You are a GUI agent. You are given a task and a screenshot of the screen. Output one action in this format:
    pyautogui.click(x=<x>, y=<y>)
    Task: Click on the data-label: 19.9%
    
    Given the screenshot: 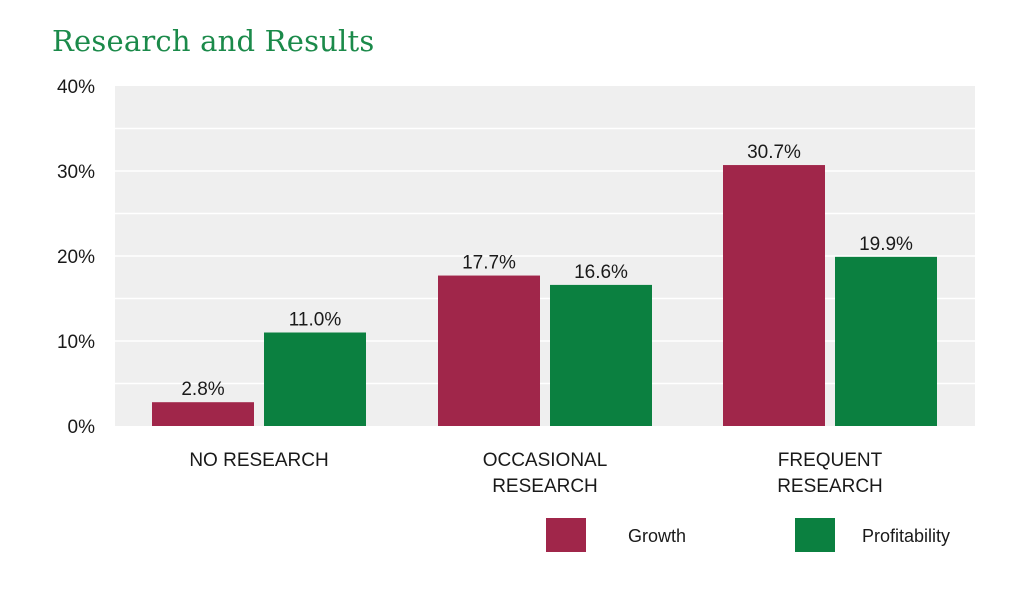 What is the action you would take?
    pyautogui.click(x=886, y=244)
    